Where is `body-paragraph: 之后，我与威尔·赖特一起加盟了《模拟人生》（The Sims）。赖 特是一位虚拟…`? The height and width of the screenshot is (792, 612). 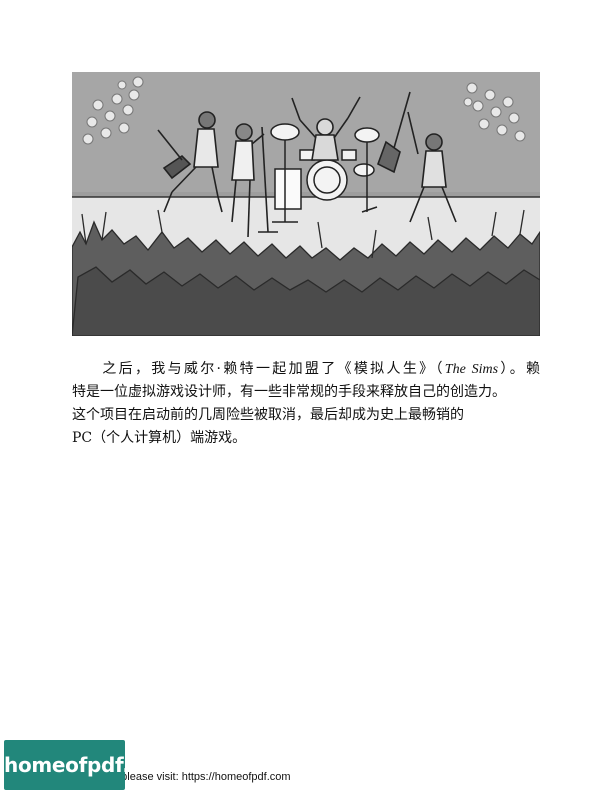 body-paragraph: 之后，我与威尔·赖特一起加盟了《模拟人生》（The Sims）。赖 特是一位虚拟… is located at coordinates (306, 404).